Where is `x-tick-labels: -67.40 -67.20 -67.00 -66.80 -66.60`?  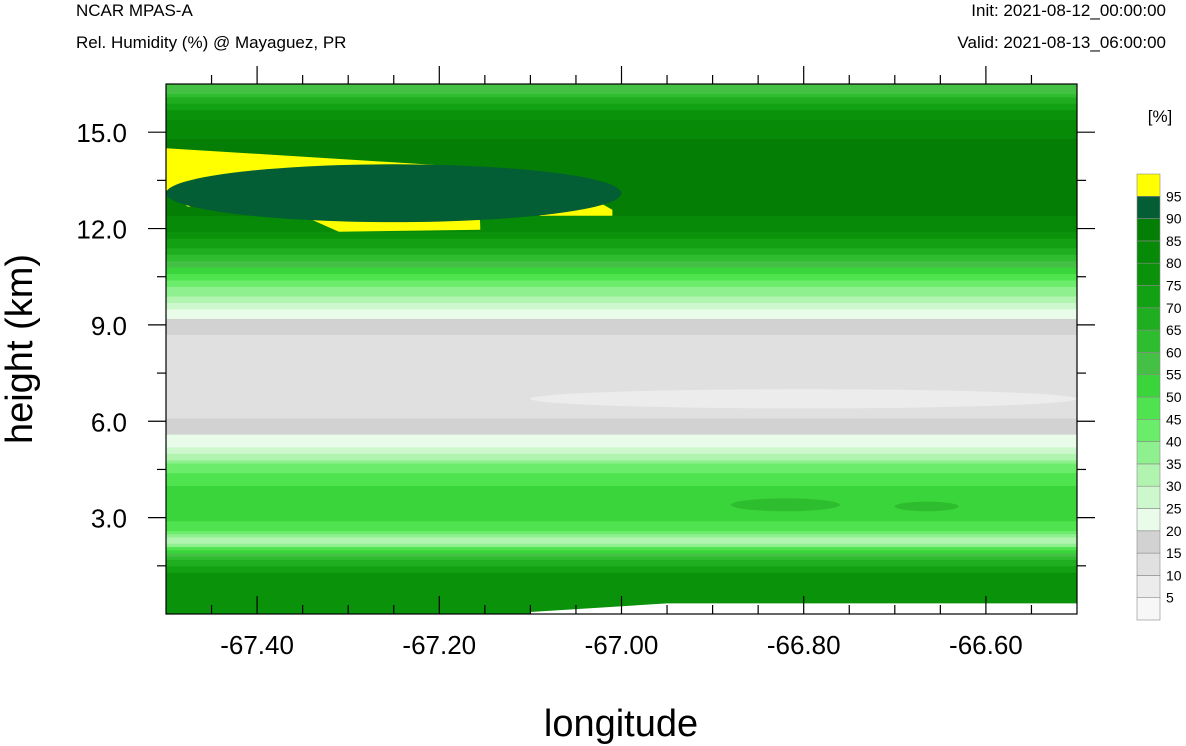
x-tick-labels: -67.40 -67.20 -67.00 -66.80 -66.60 is located at coordinates (621, 645).